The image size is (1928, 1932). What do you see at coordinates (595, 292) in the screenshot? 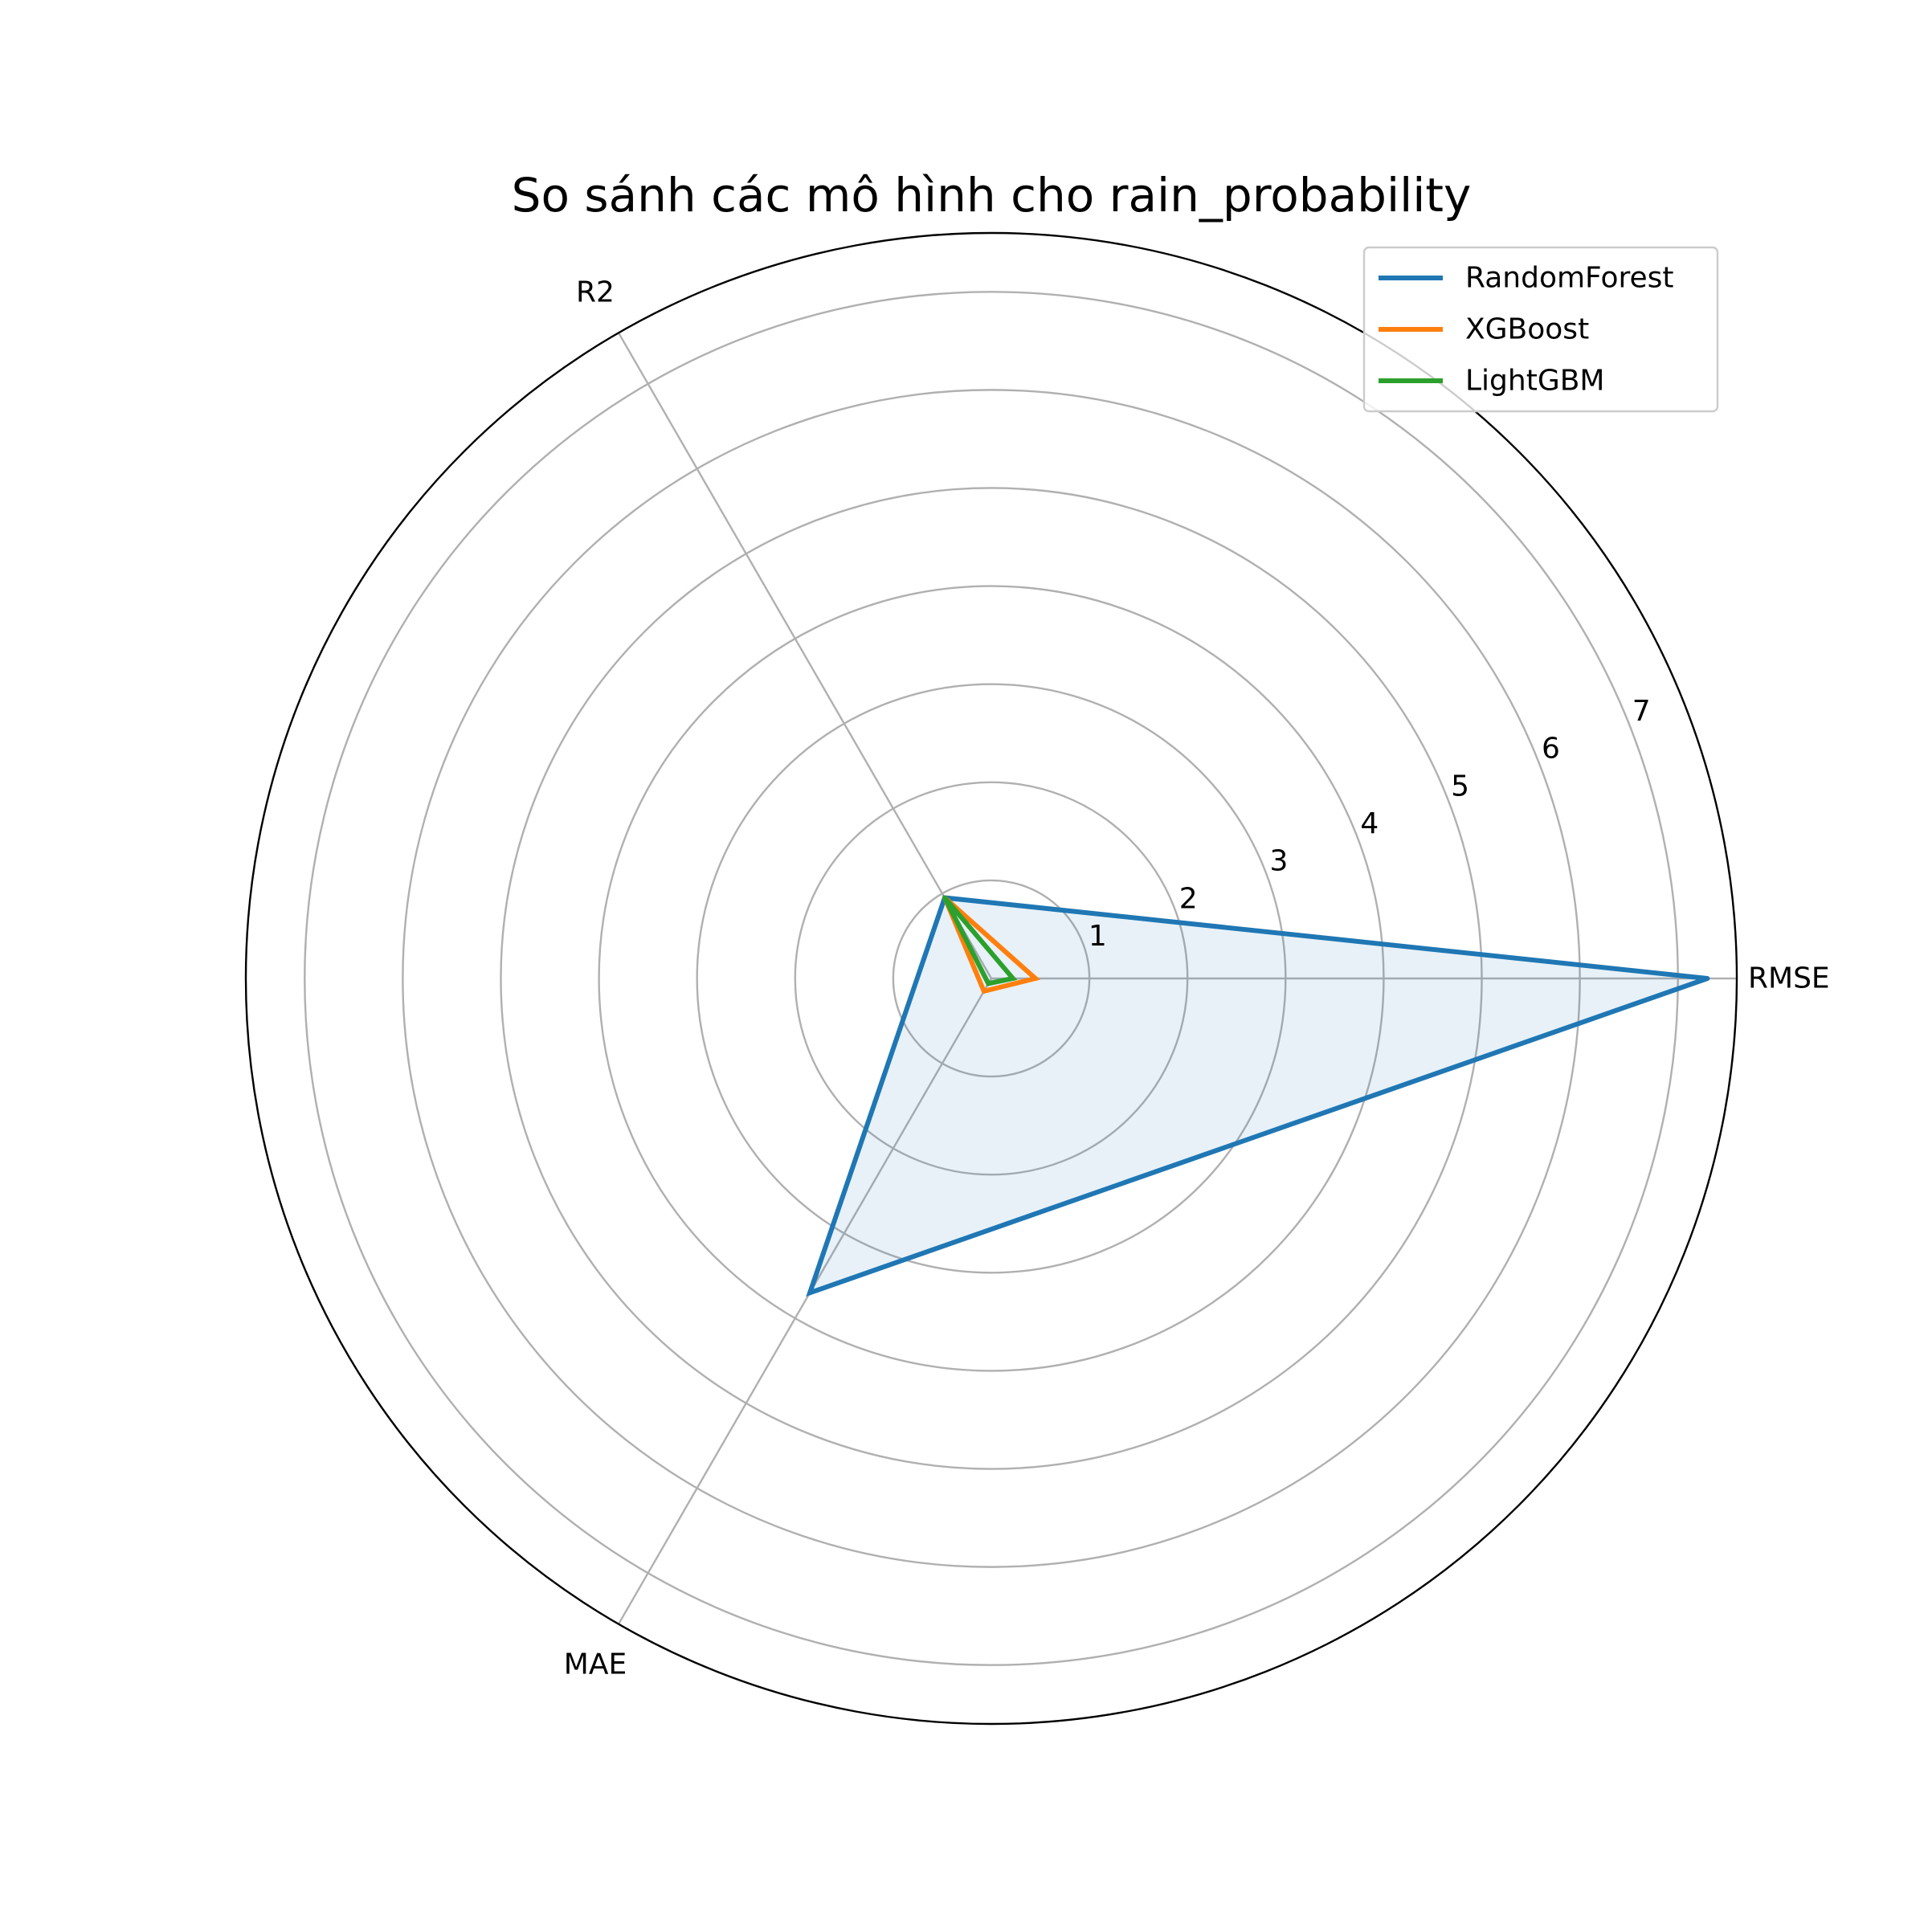
I see `axis-label-r2: R2` at bounding box center [595, 292].